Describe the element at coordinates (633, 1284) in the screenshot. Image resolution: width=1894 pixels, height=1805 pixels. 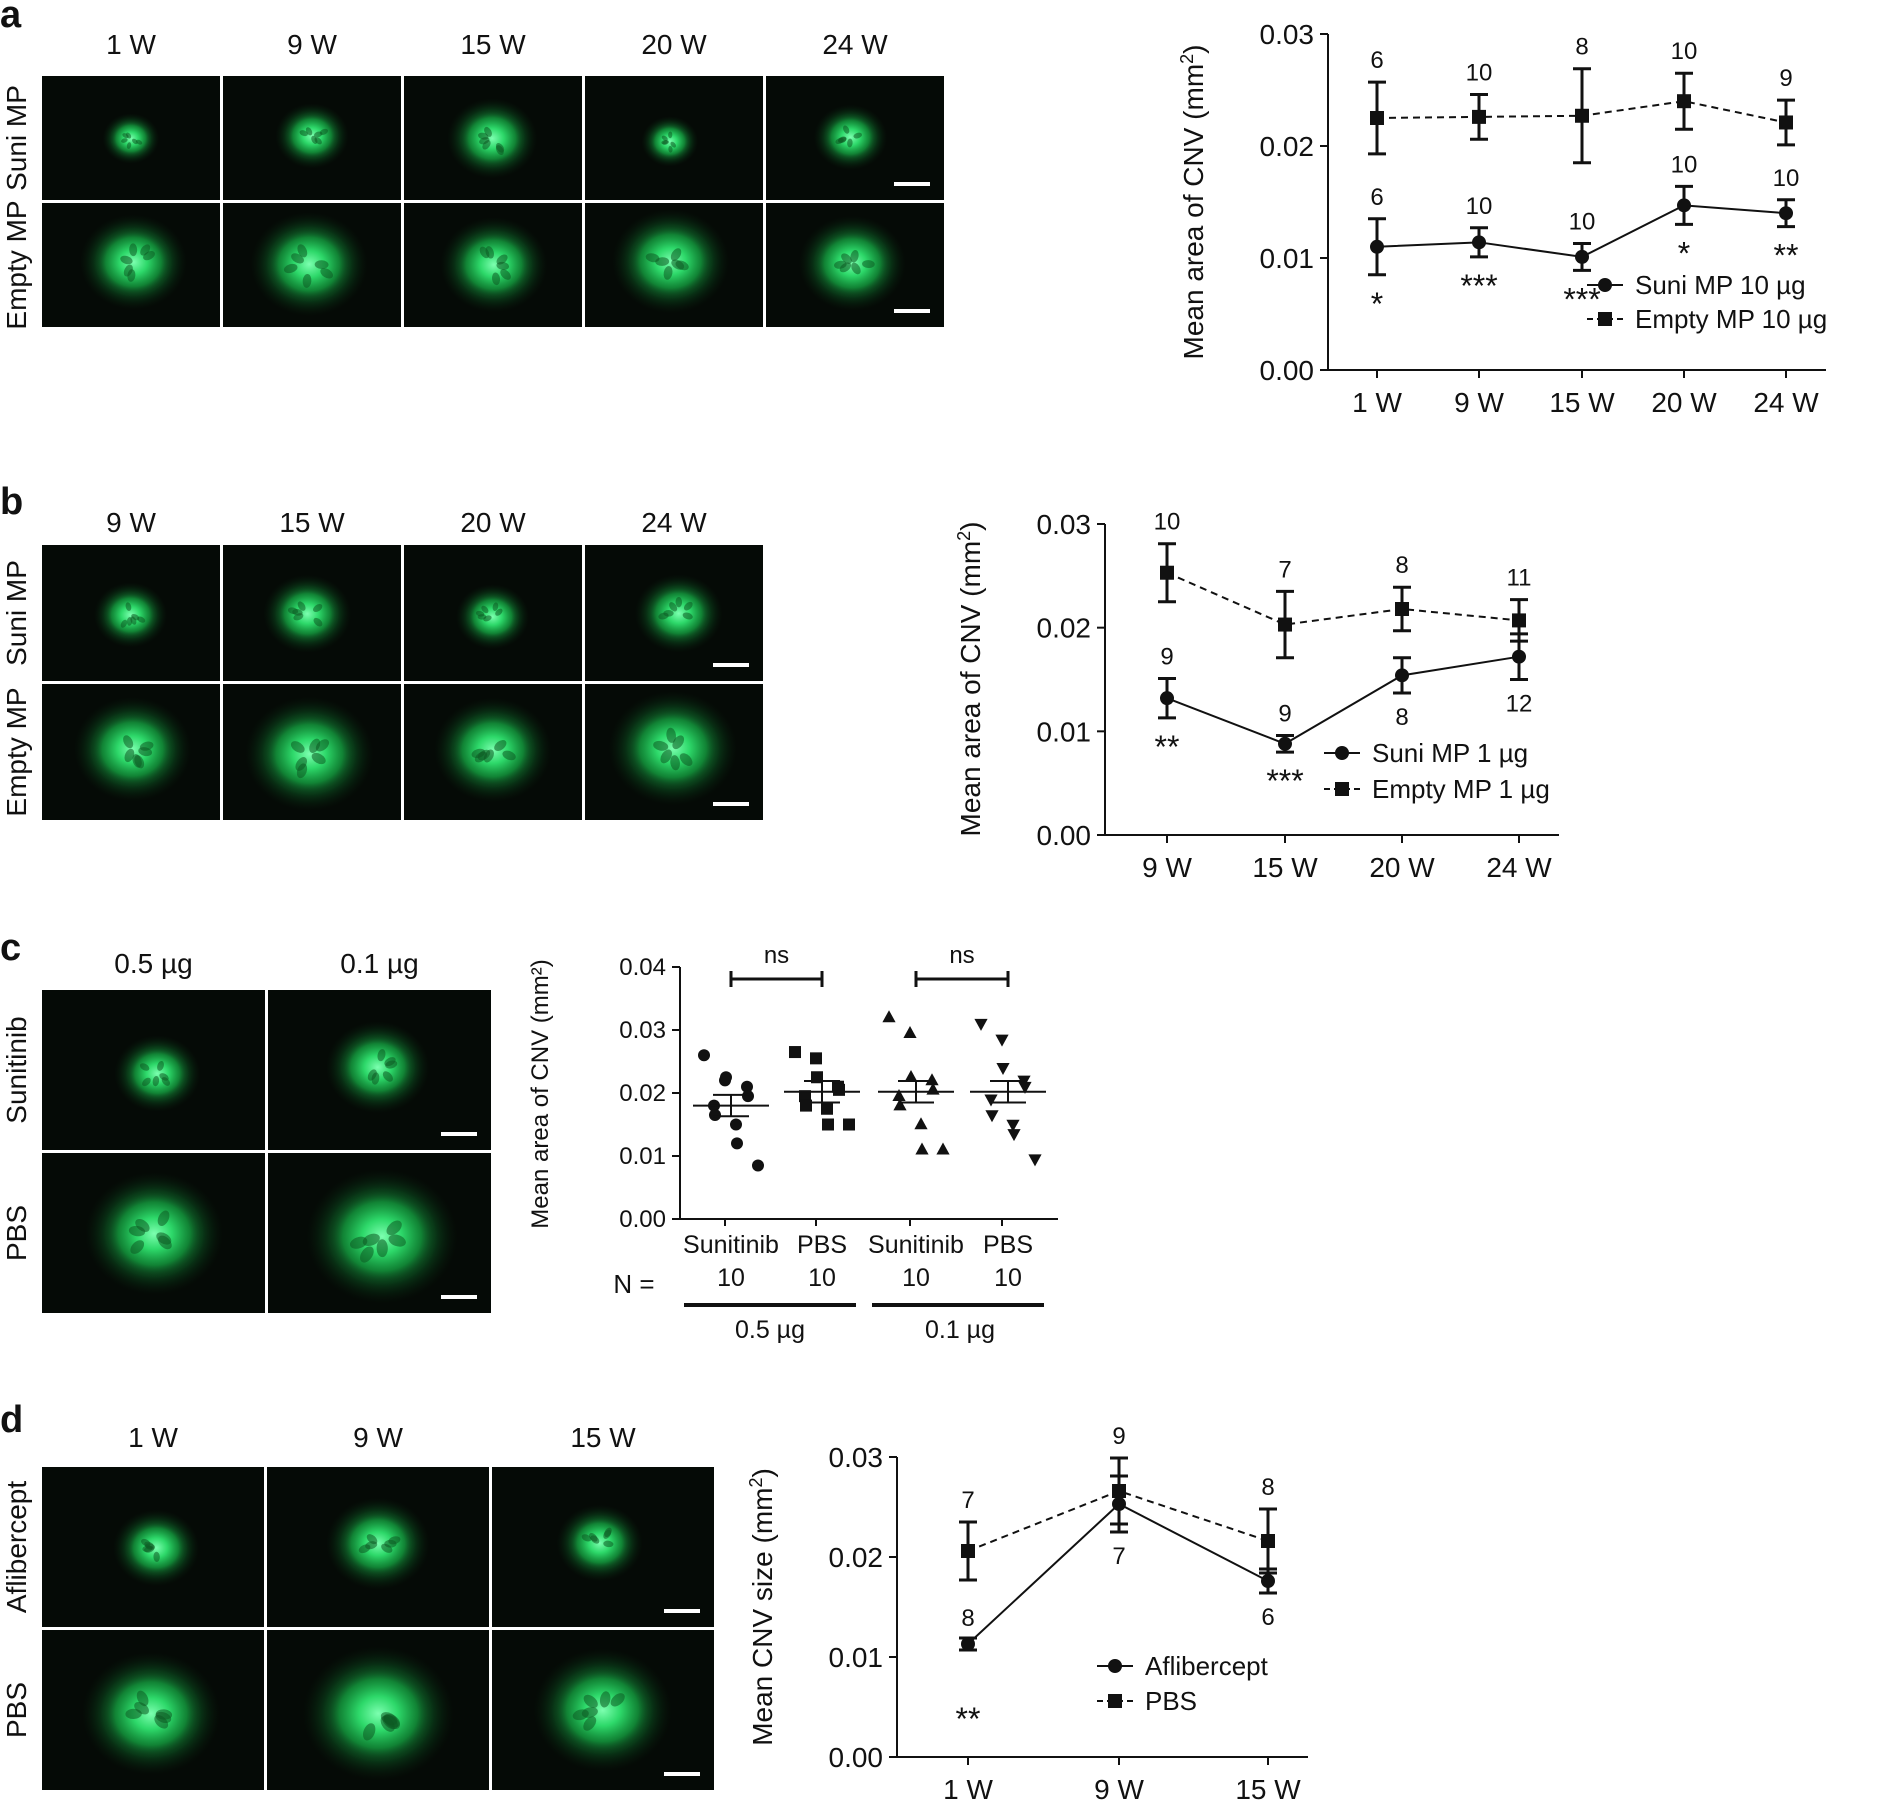
I see `n-equals-label: N =` at that location.